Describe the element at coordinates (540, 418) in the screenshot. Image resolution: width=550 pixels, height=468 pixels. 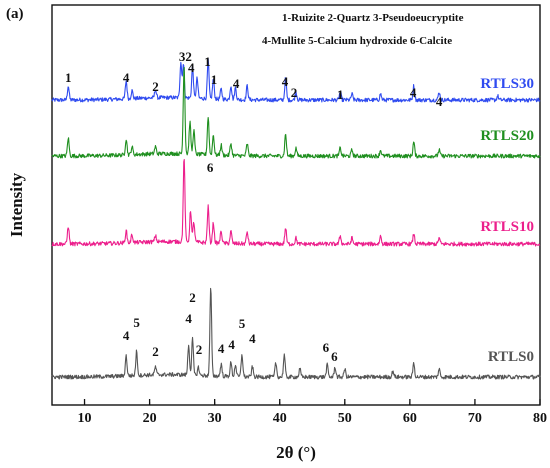
I see `x-tick-label: 80` at that location.